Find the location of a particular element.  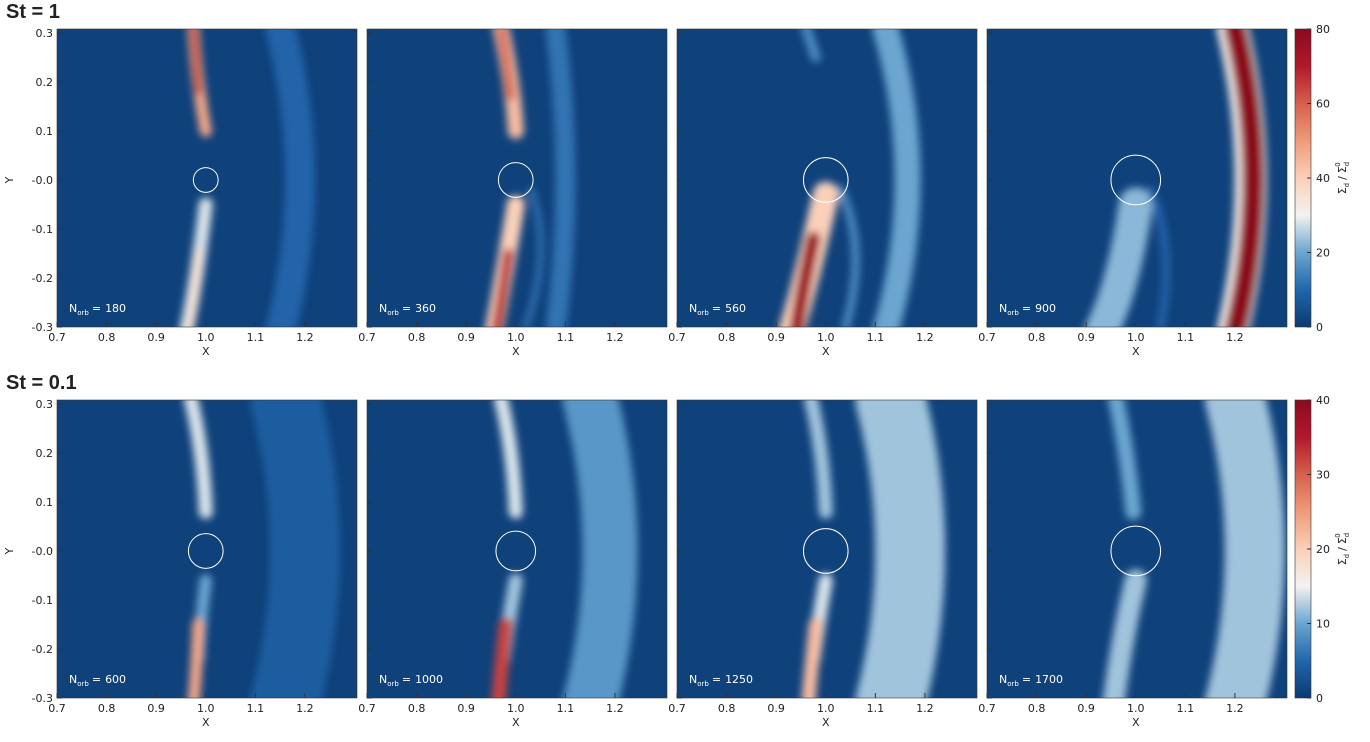

panel: 0.7 0.8 0.9 1.0 1.1 1.2 X Norb = 560 is located at coordinates (823, 193).